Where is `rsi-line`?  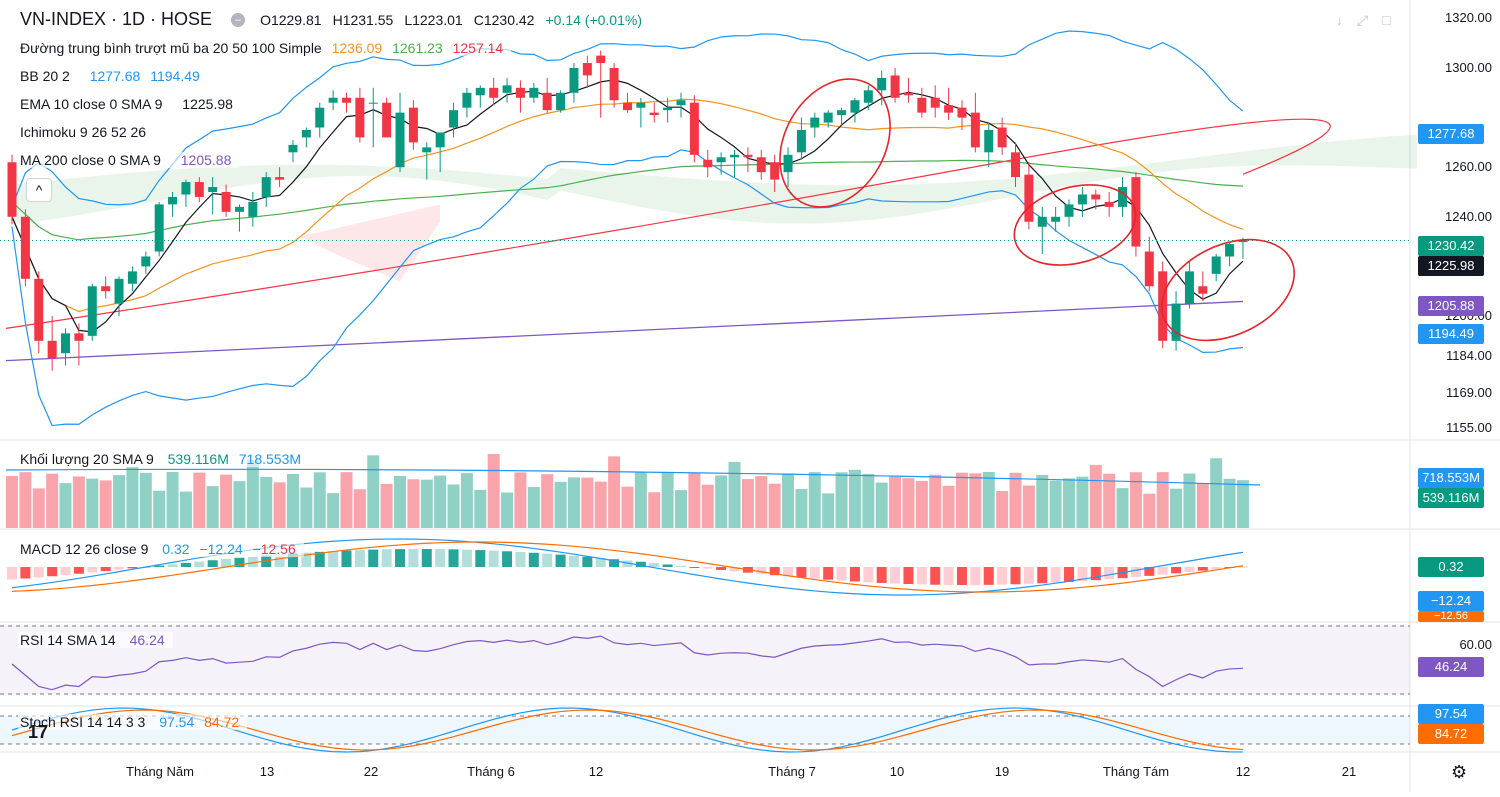 rsi-line is located at coordinates (627, 663).